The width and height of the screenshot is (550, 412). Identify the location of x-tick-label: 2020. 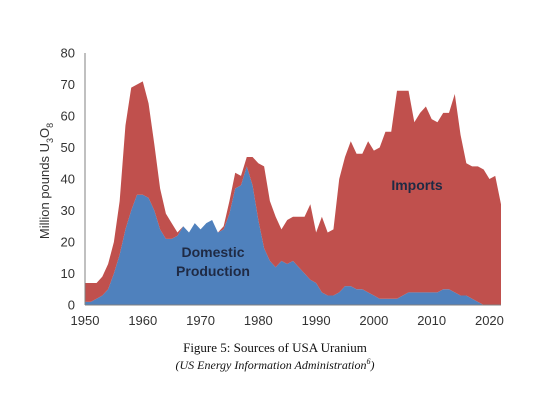
(489, 320).